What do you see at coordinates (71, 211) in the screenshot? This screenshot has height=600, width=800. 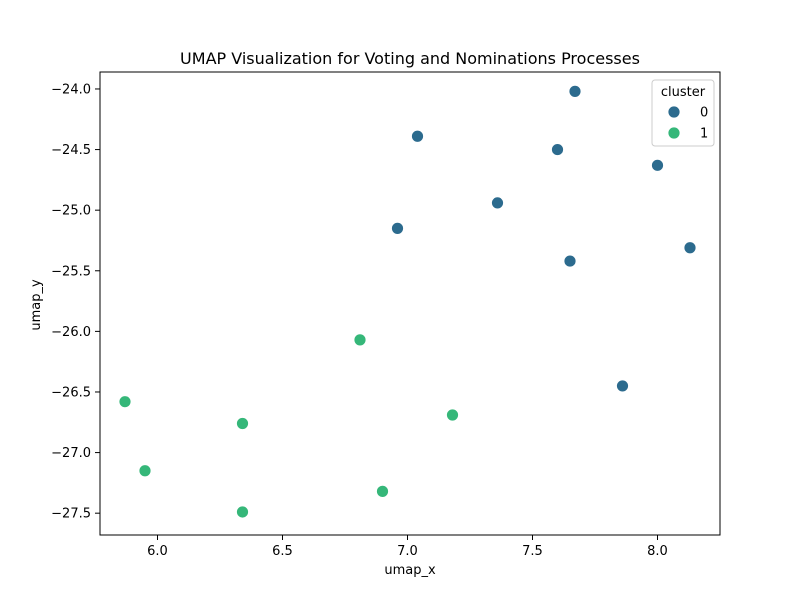 I see `y-tick-label: −25.0` at bounding box center [71, 211].